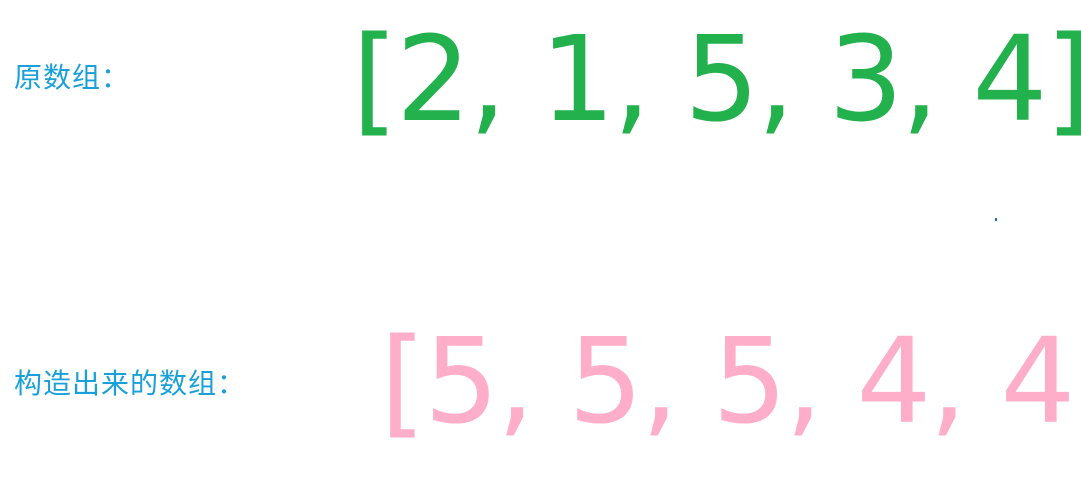  What do you see at coordinates (996, 219) in the screenshot?
I see `stray-dot` at bounding box center [996, 219].